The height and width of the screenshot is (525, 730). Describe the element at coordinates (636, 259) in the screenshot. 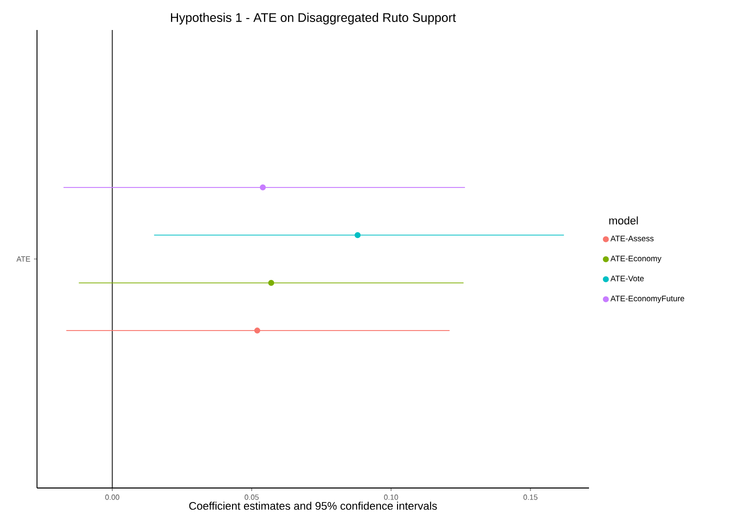

I see `legend-label: ATE-Economy` at that location.